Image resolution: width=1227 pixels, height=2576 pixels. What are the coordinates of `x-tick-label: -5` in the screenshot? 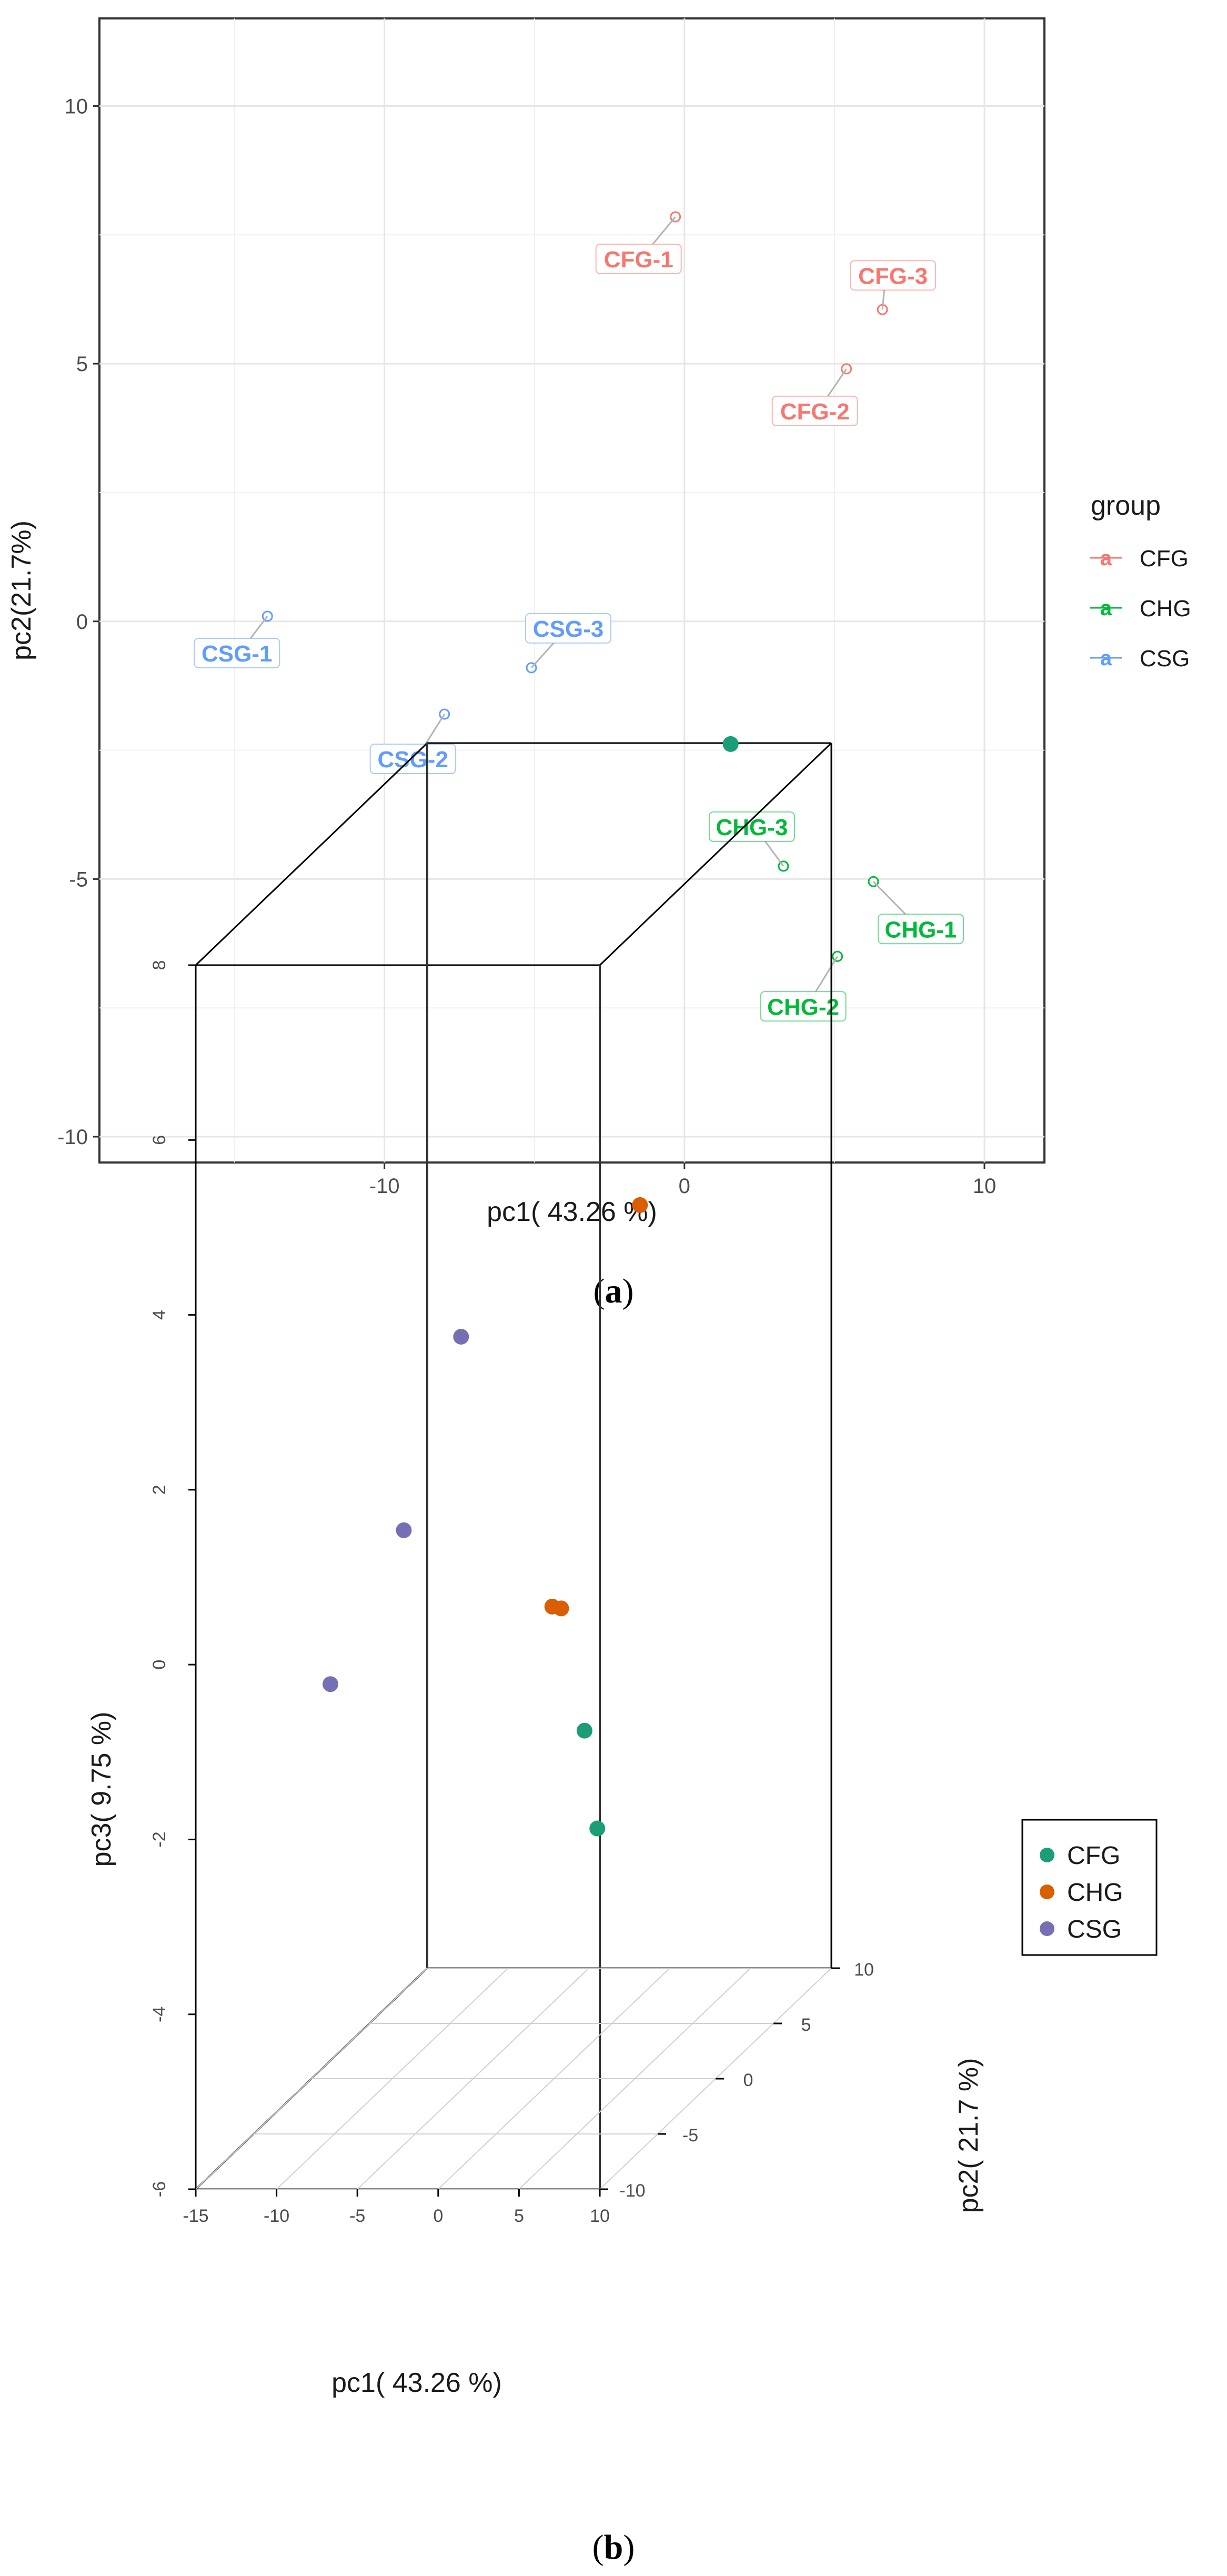 It's located at (357, 2216).